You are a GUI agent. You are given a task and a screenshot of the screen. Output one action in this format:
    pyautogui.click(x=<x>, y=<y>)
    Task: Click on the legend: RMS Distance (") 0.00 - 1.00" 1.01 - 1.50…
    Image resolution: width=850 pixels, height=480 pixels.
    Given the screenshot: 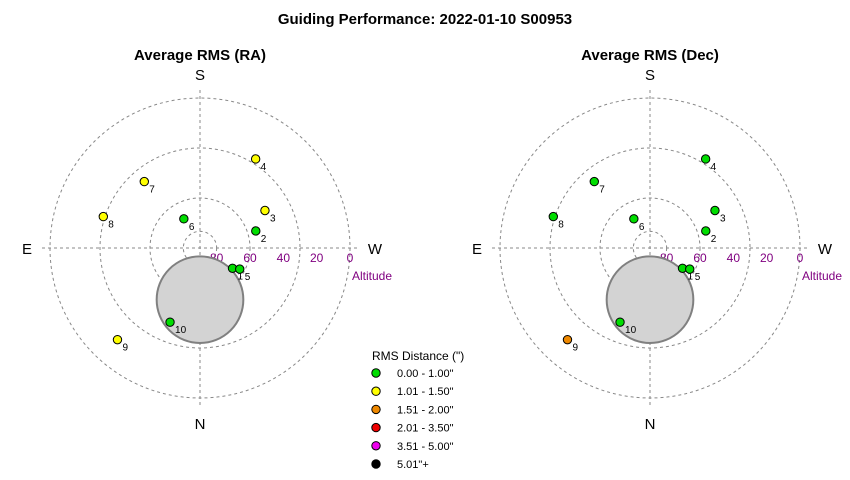 What is the action you would take?
    pyautogui.click(x=417, y=410)
    